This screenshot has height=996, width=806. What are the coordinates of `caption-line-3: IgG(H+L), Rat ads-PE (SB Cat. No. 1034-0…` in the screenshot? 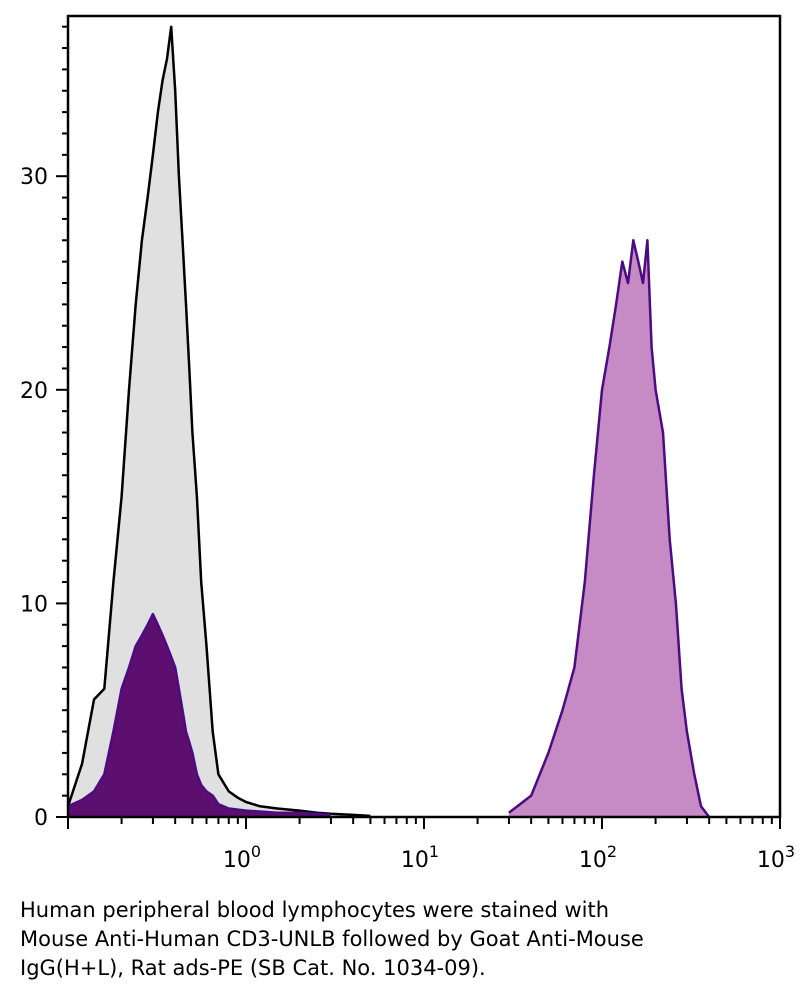 It's located at (253, 968).